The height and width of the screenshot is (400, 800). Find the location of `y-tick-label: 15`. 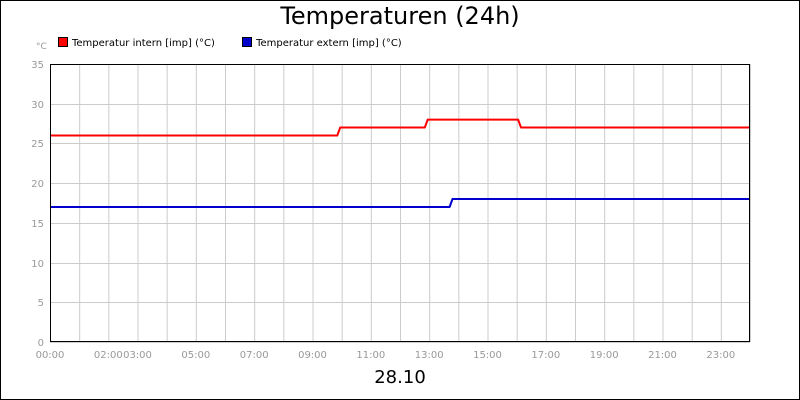

y-tick-label: 15 is located at coordinates (37, 224).